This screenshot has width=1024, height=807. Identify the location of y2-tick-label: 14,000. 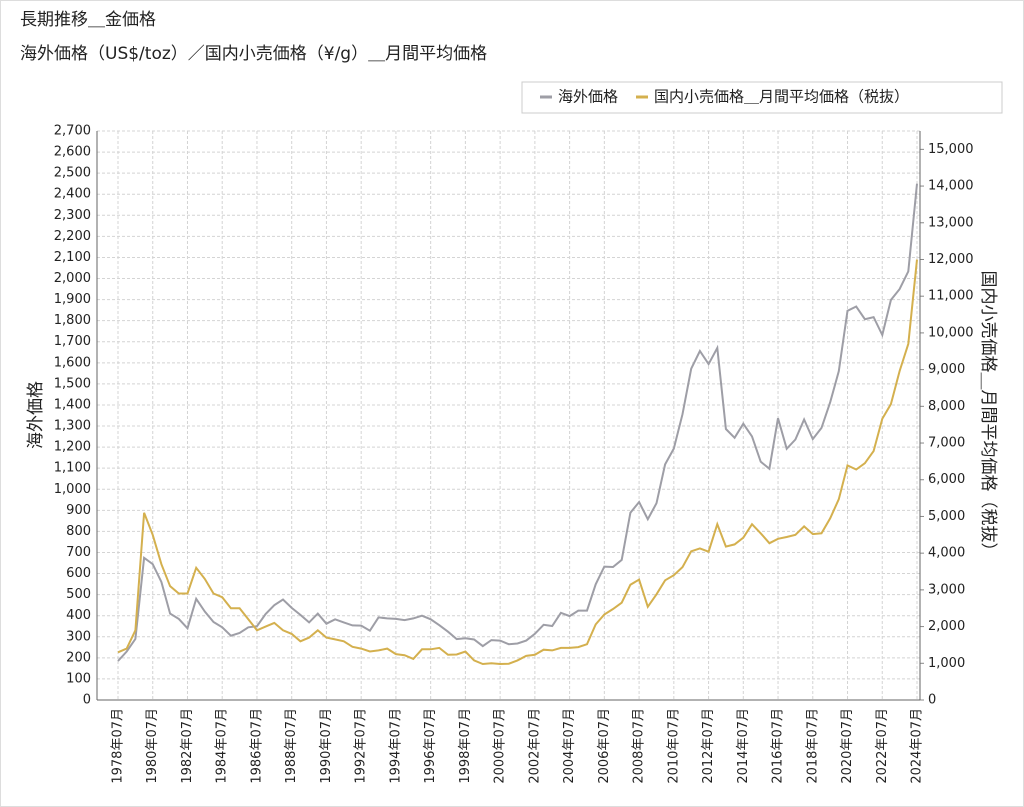
(951, 186).